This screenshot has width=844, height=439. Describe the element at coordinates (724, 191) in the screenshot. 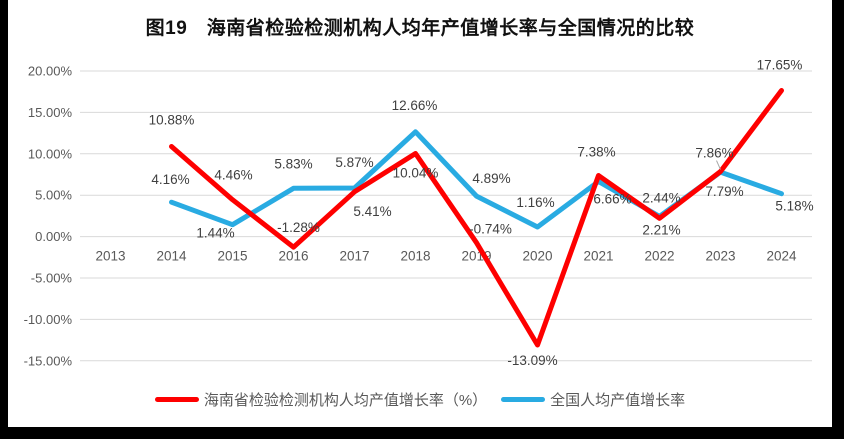

I see `data-label: 7.79%` at that location.